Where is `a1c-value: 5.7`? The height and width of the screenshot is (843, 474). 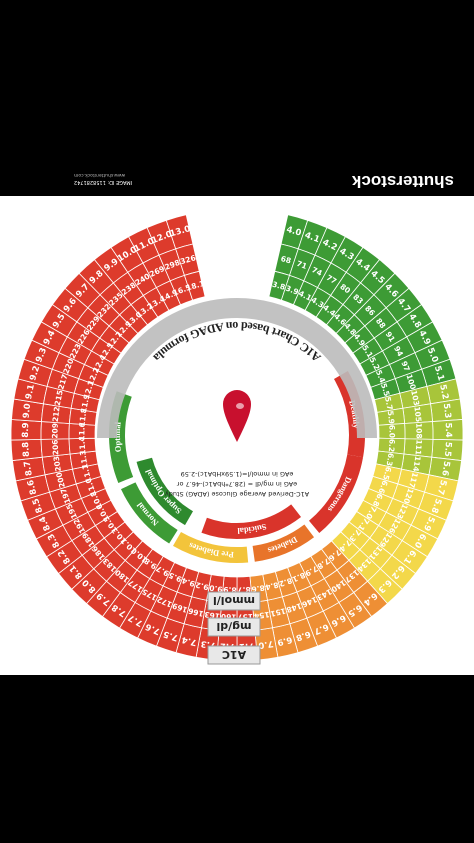 a1c-value: 5.7 is located at coordinates (441, 487).